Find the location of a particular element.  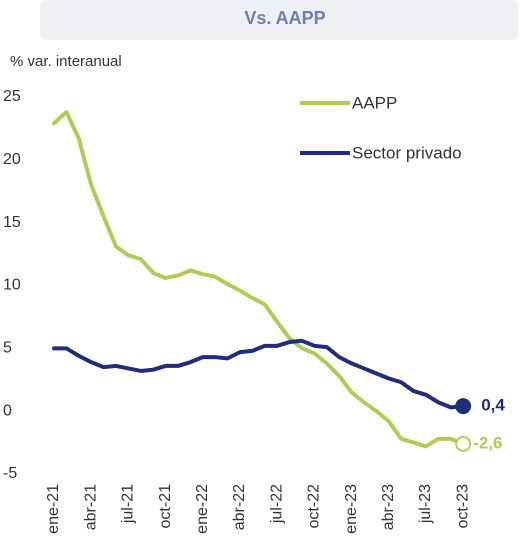

series-line is located at coordinates (259, 374).